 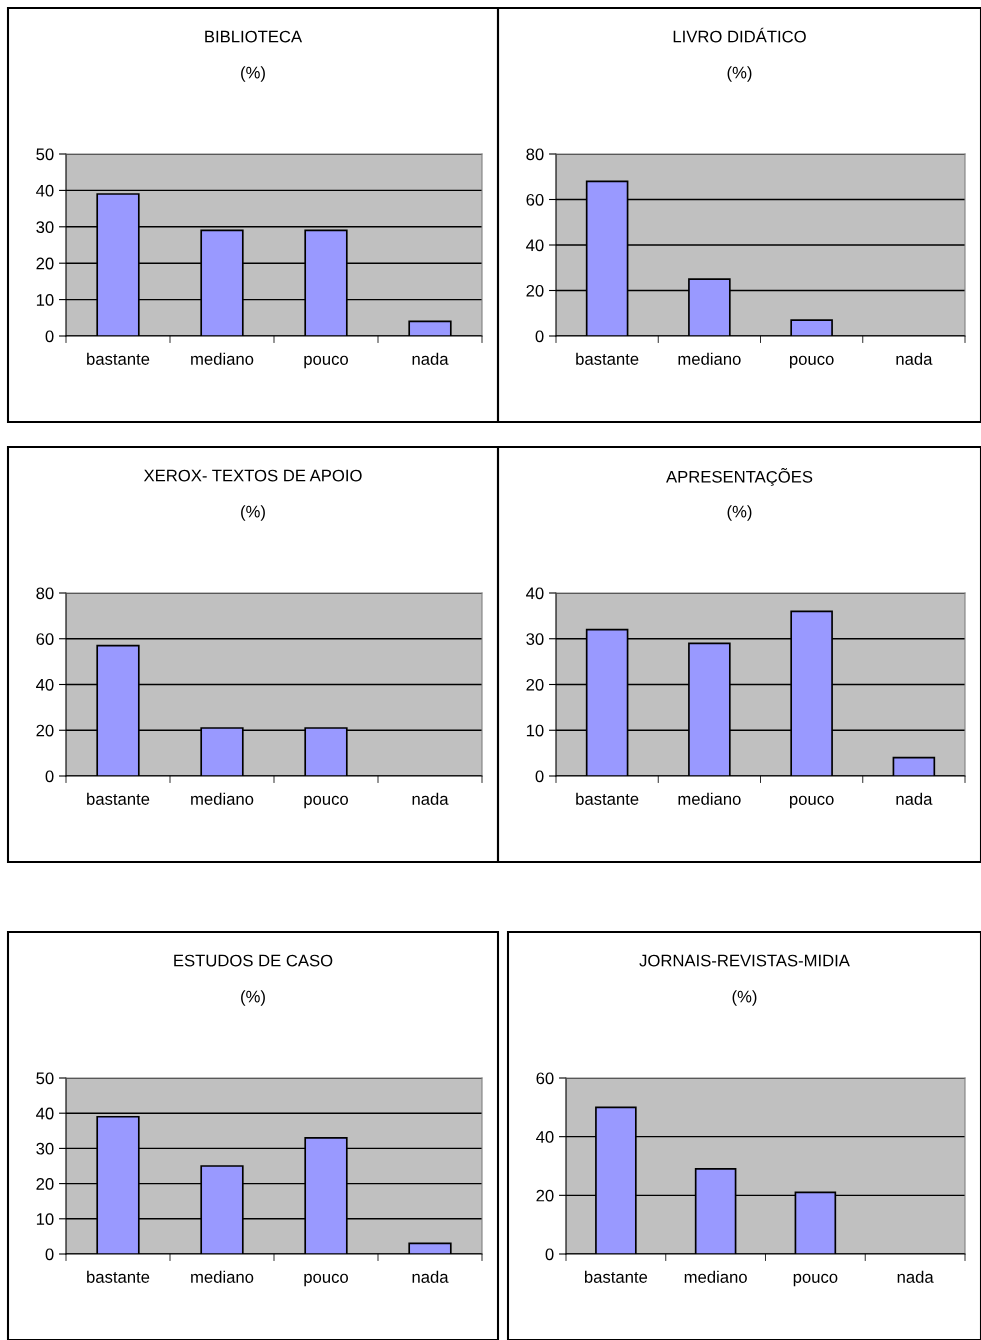 I want to click on chart-title: ESTUDOS DE CASO, so click(x=253, y=960).